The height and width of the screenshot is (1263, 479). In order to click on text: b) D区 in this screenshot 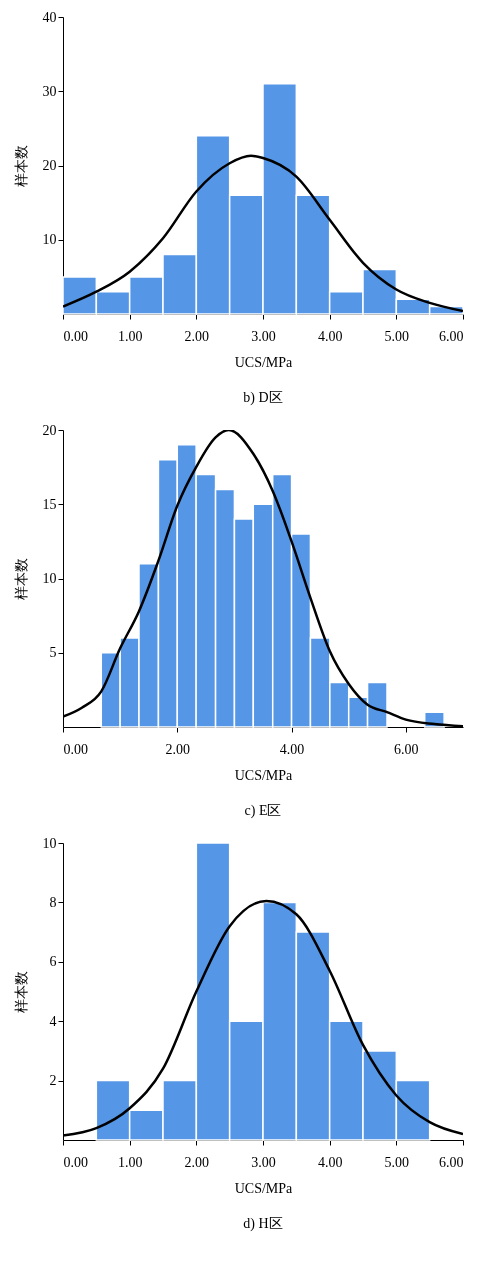, I will do `click(263, 398)`.